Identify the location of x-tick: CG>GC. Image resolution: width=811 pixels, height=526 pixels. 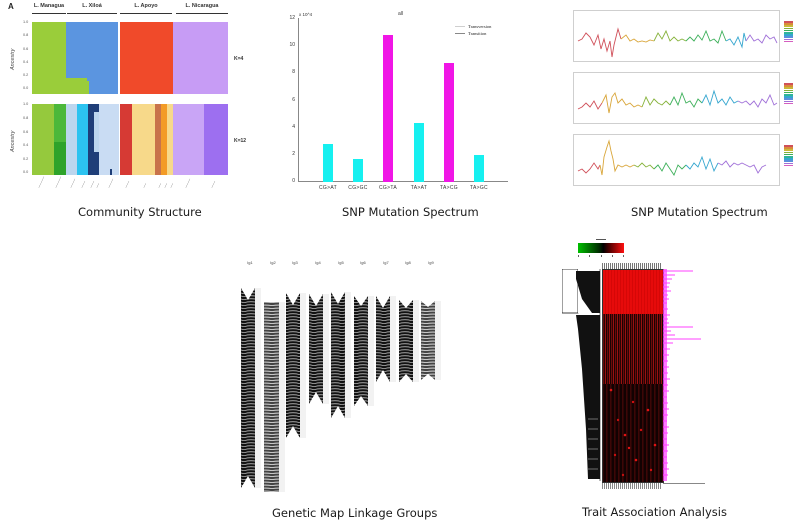
(358, 188).